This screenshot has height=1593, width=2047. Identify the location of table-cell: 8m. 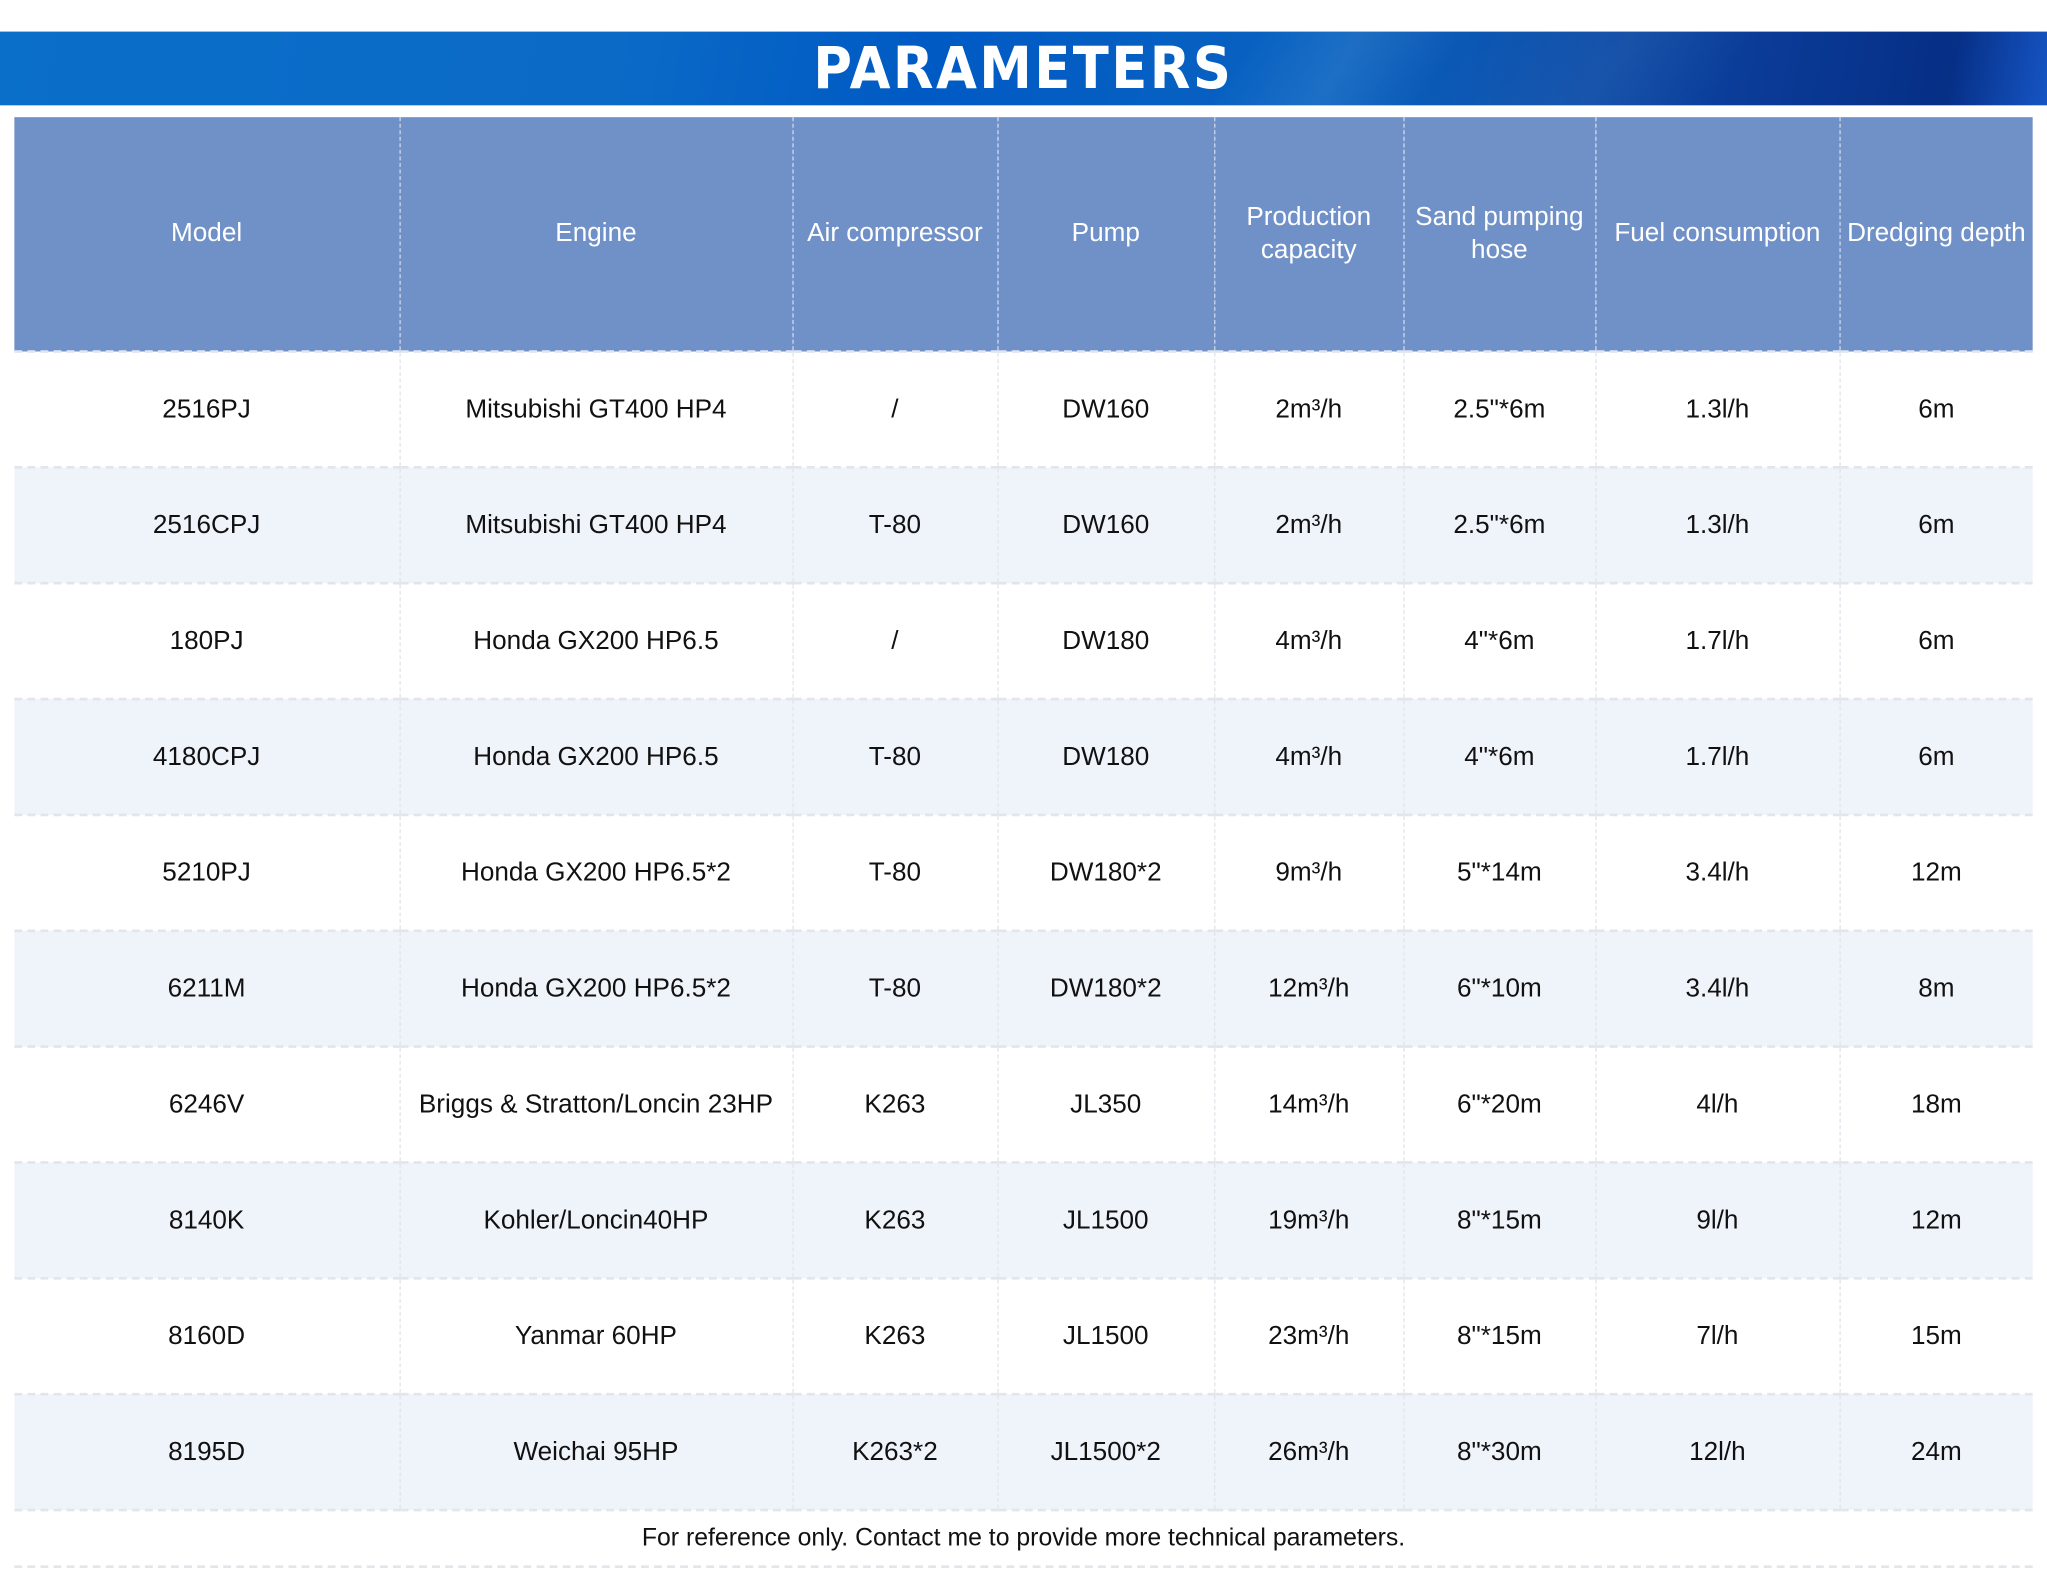
(1935, 989).